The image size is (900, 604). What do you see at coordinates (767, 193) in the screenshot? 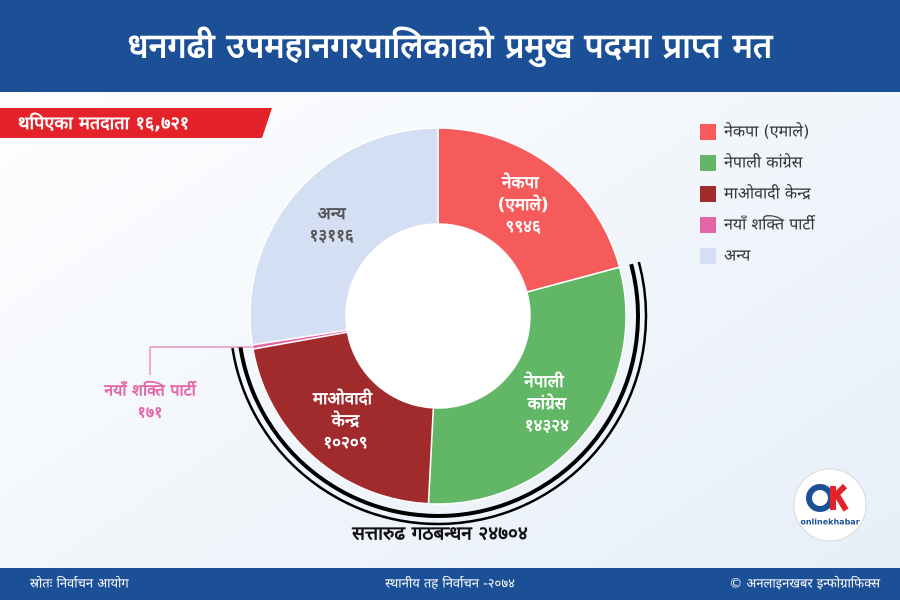
I see `legend-label: माओवादी केन्द्र` at bounding box center [767, 193].